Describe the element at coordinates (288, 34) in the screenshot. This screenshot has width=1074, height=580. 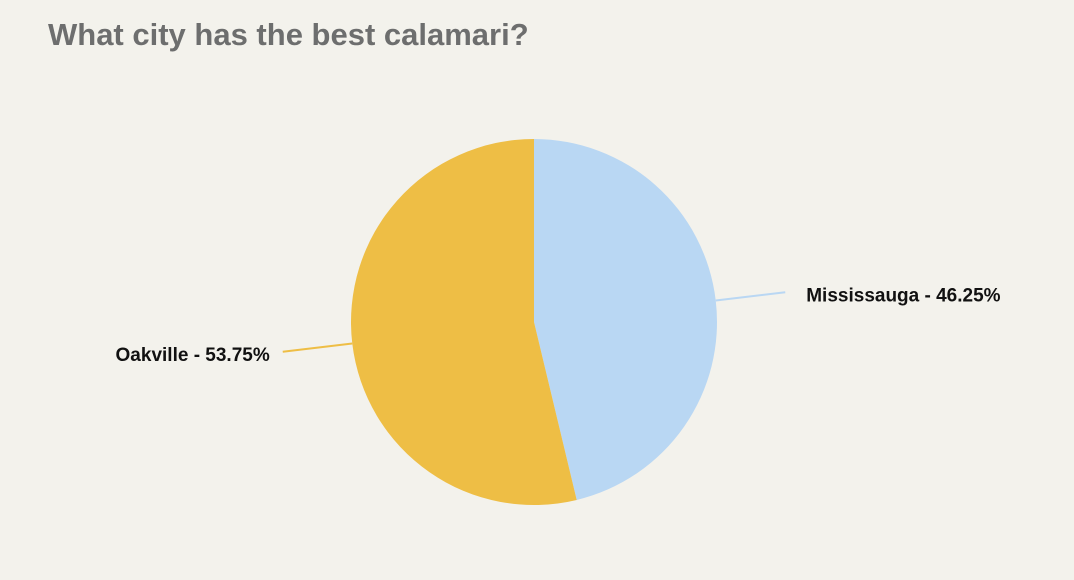
I see `chart-title: What city has the best calamari?` at that location.